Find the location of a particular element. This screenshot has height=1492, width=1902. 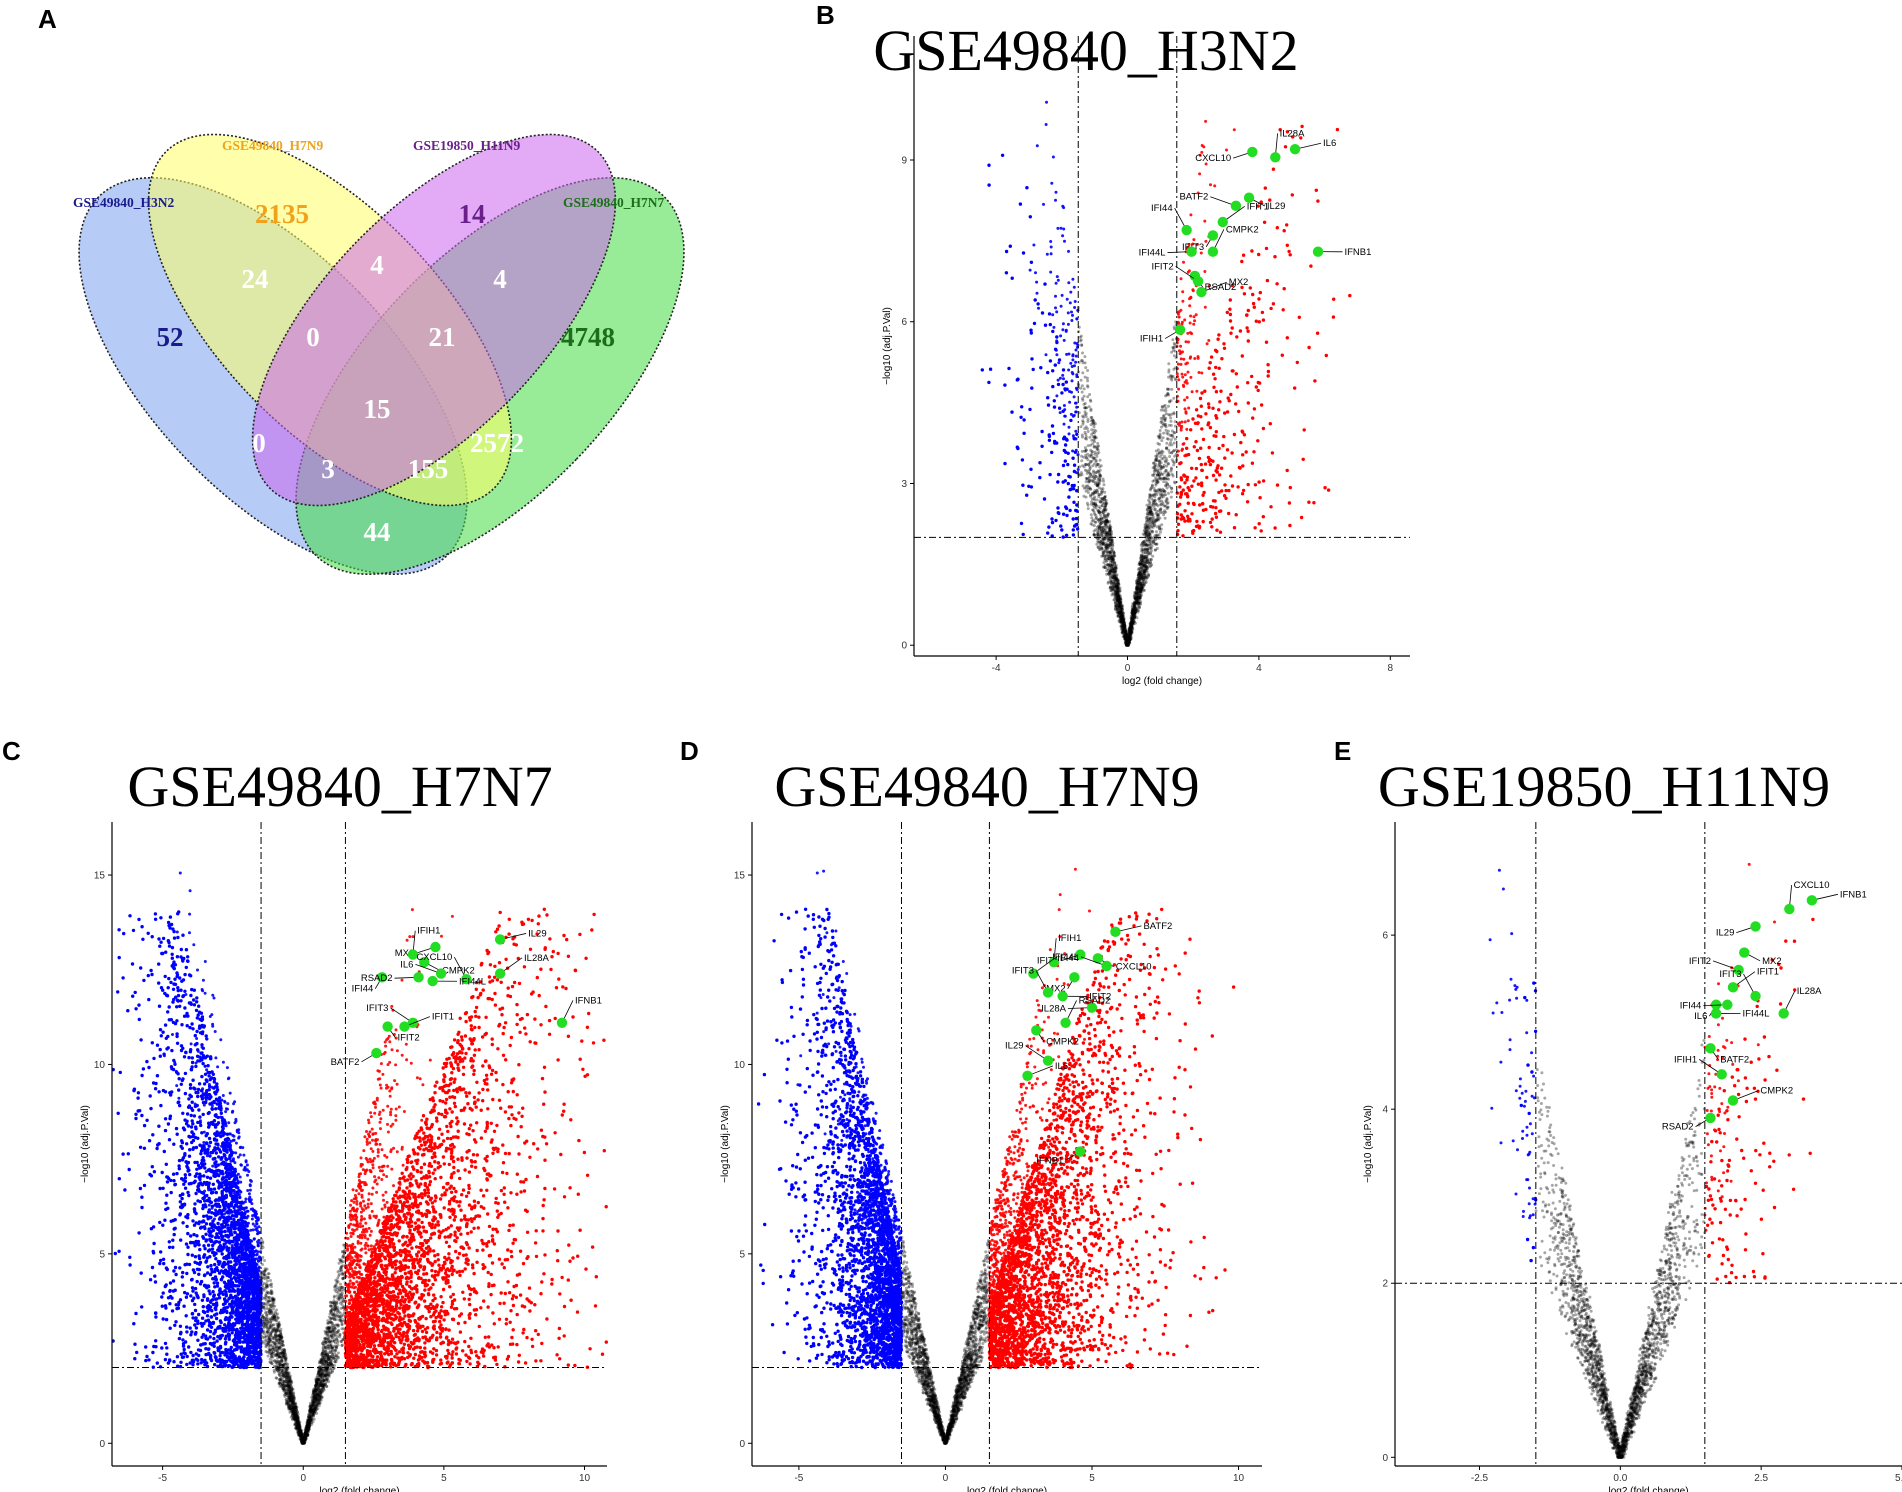

y-tick-label: 0 is located at coordinates (904, 646).